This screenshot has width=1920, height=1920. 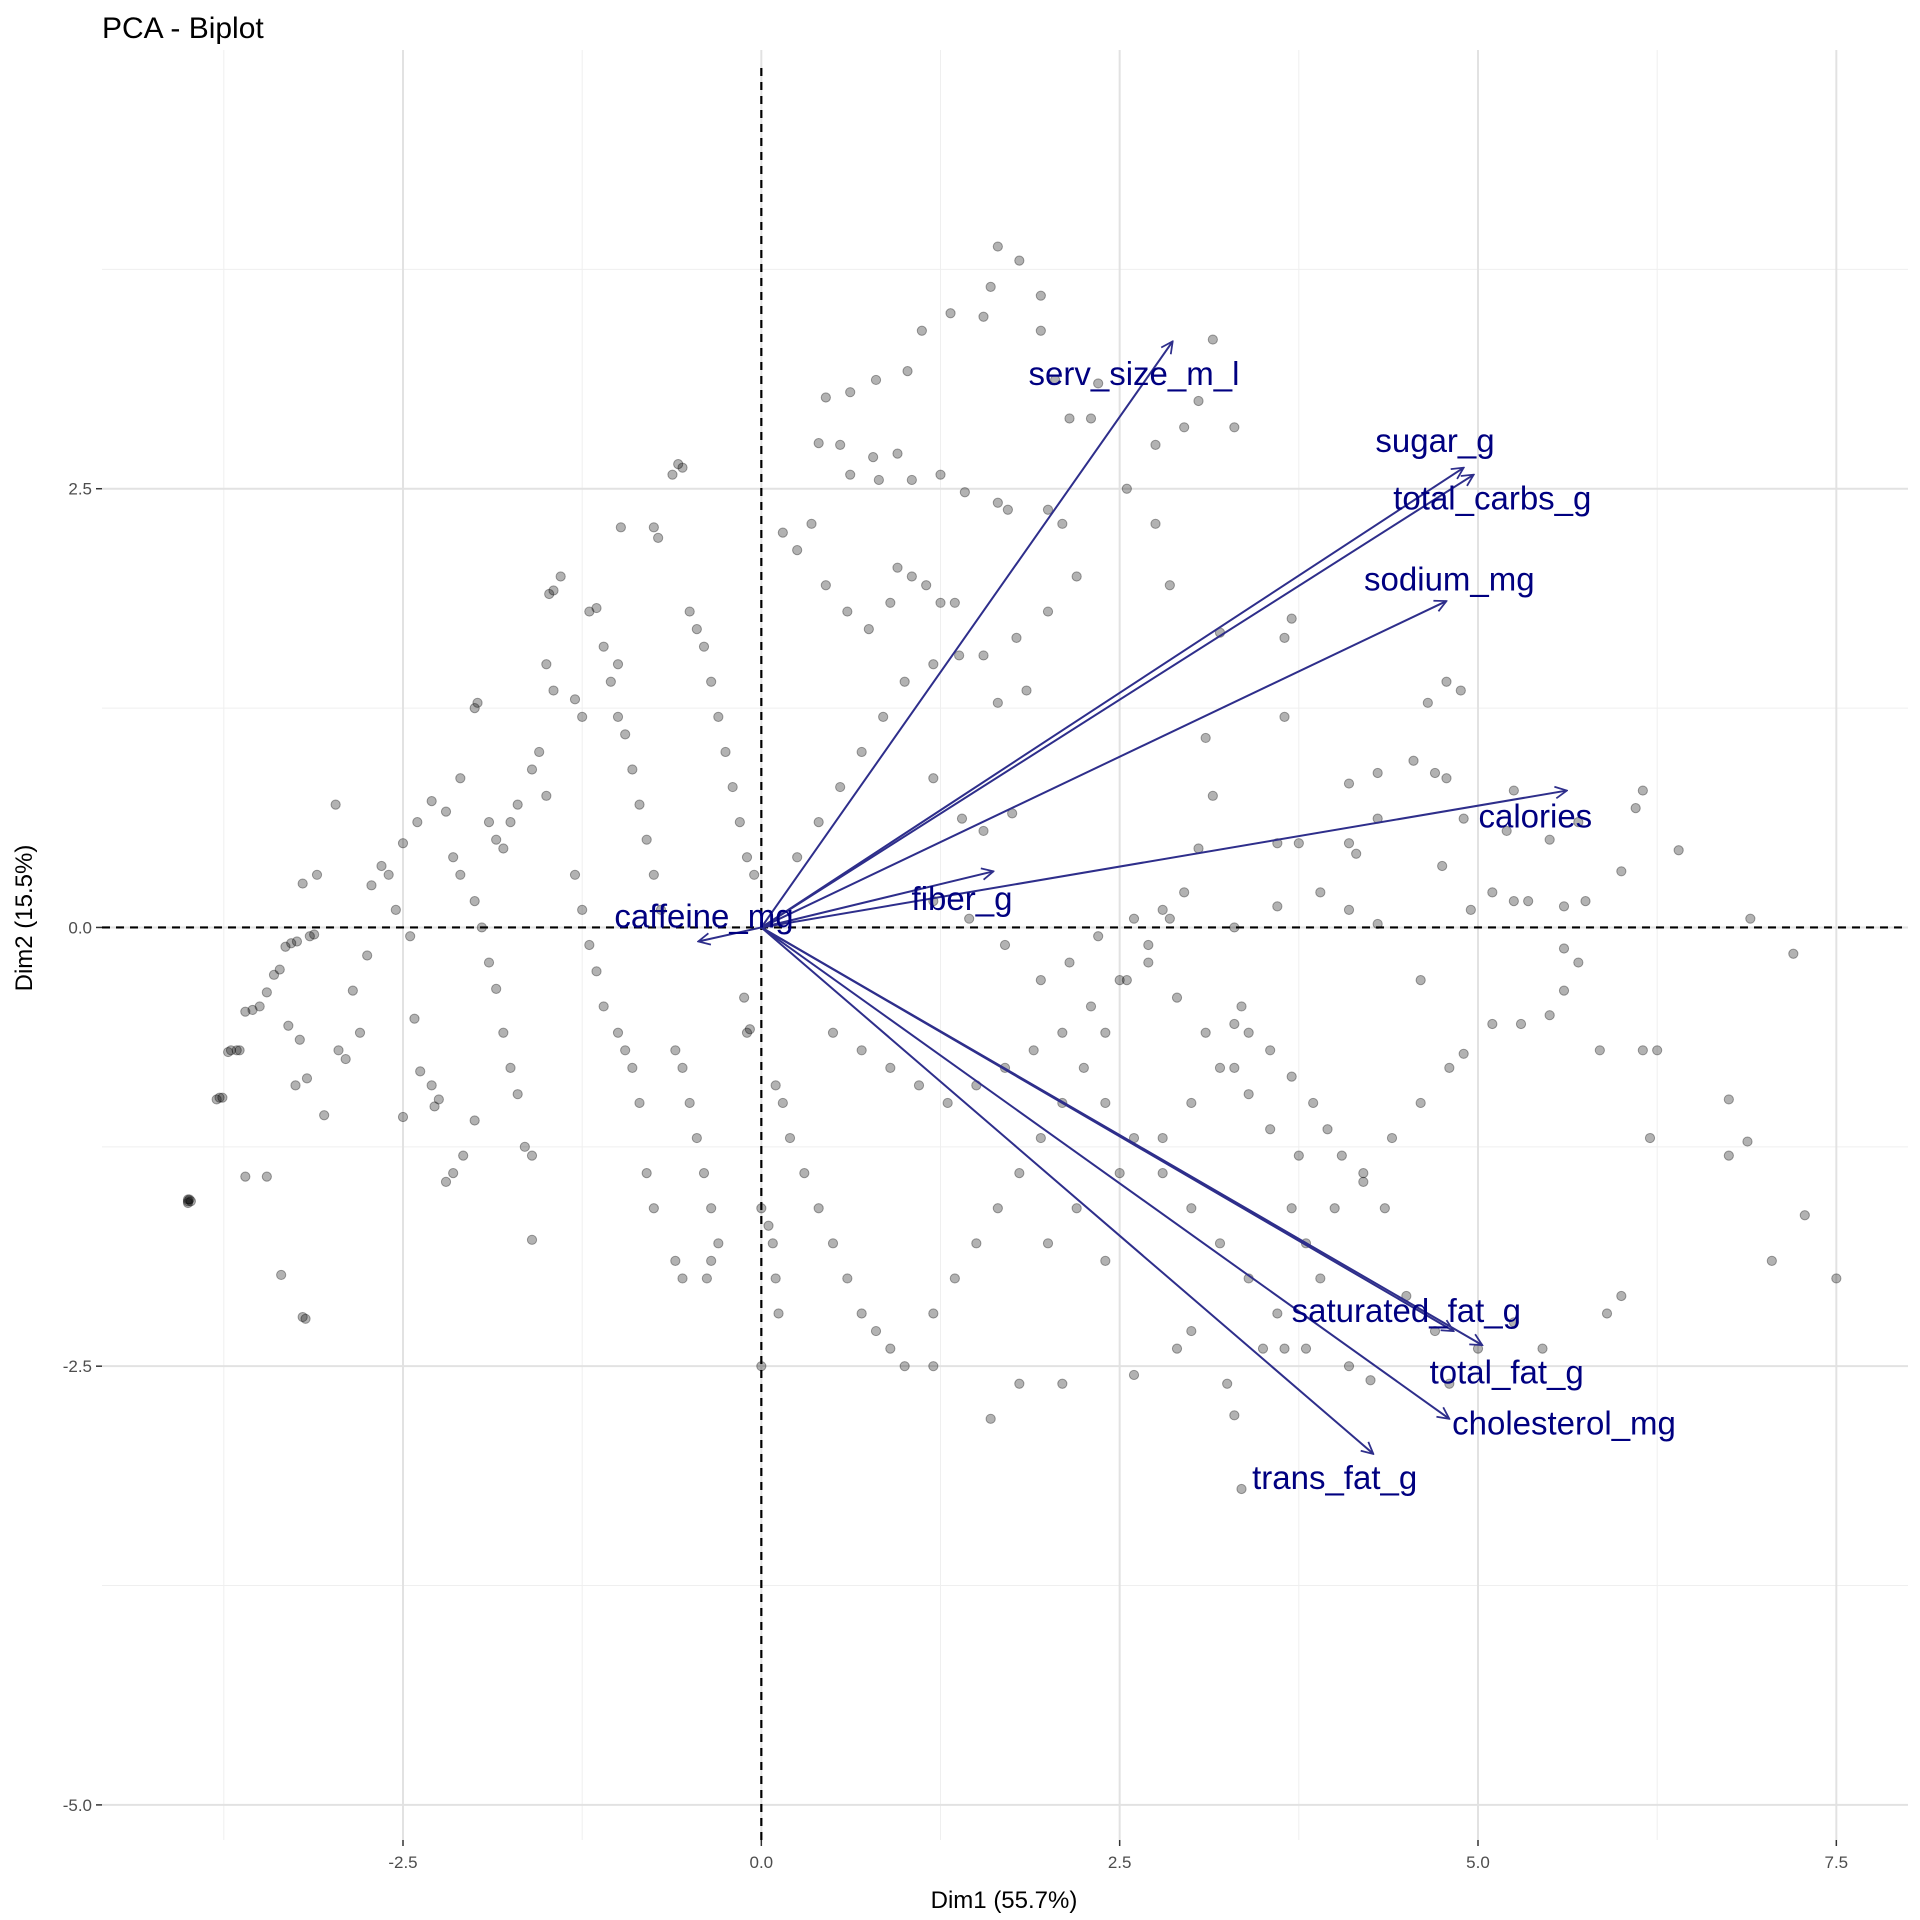 I want to click on y-axis-title: Dim2 (15.5%), so click(x=24, y=918).